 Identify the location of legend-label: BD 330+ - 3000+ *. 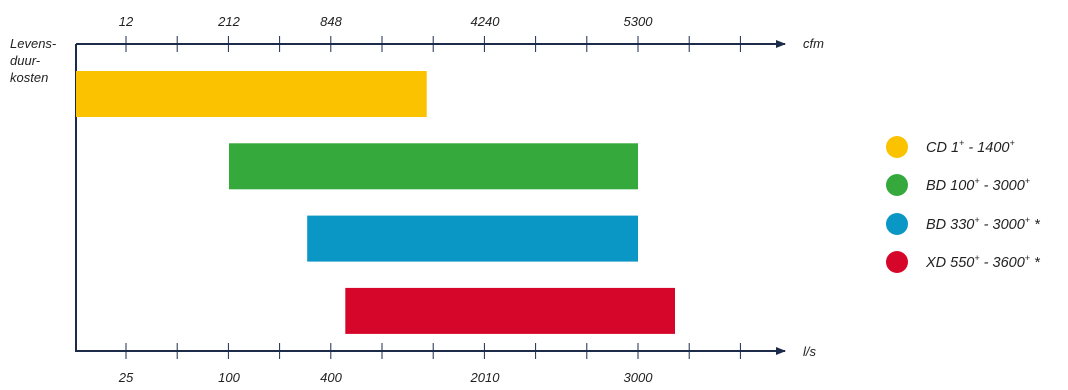
(983, 224).